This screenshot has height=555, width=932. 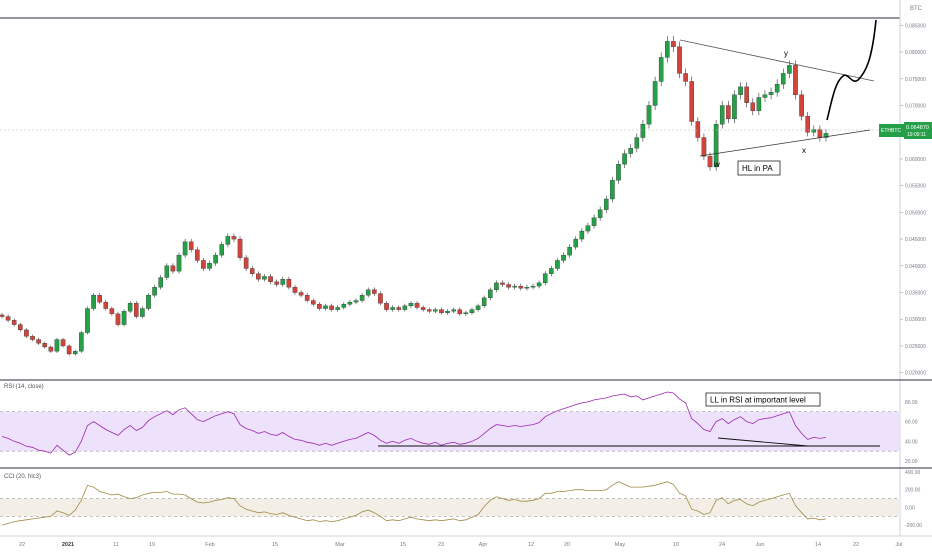 What do you see at coordinates (913, 491) in the screenshot?
I see `cci-tick-label: 200.00` at bounding box center [913, 491].